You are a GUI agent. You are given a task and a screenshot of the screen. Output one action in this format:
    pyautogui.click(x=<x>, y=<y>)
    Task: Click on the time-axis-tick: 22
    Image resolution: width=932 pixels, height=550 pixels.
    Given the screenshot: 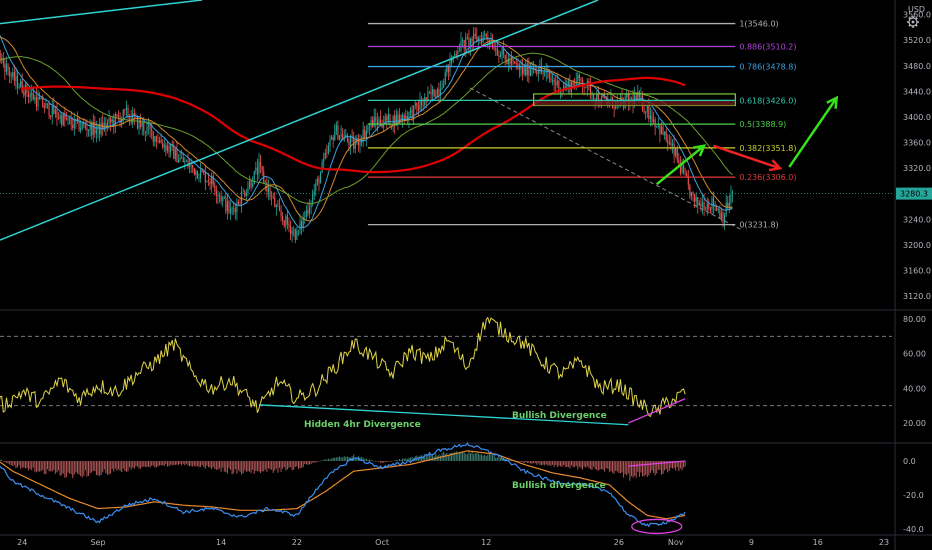 What is the action you would take?
    pyautogui.click(x=297, y=542)
    